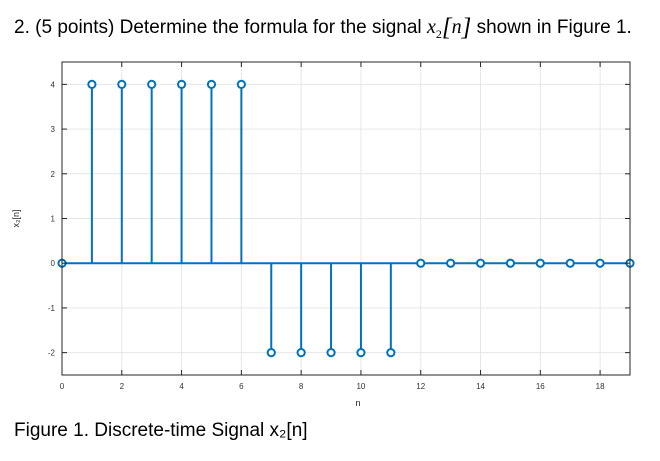  I want to click on signal-index: n, so click(456, 27).